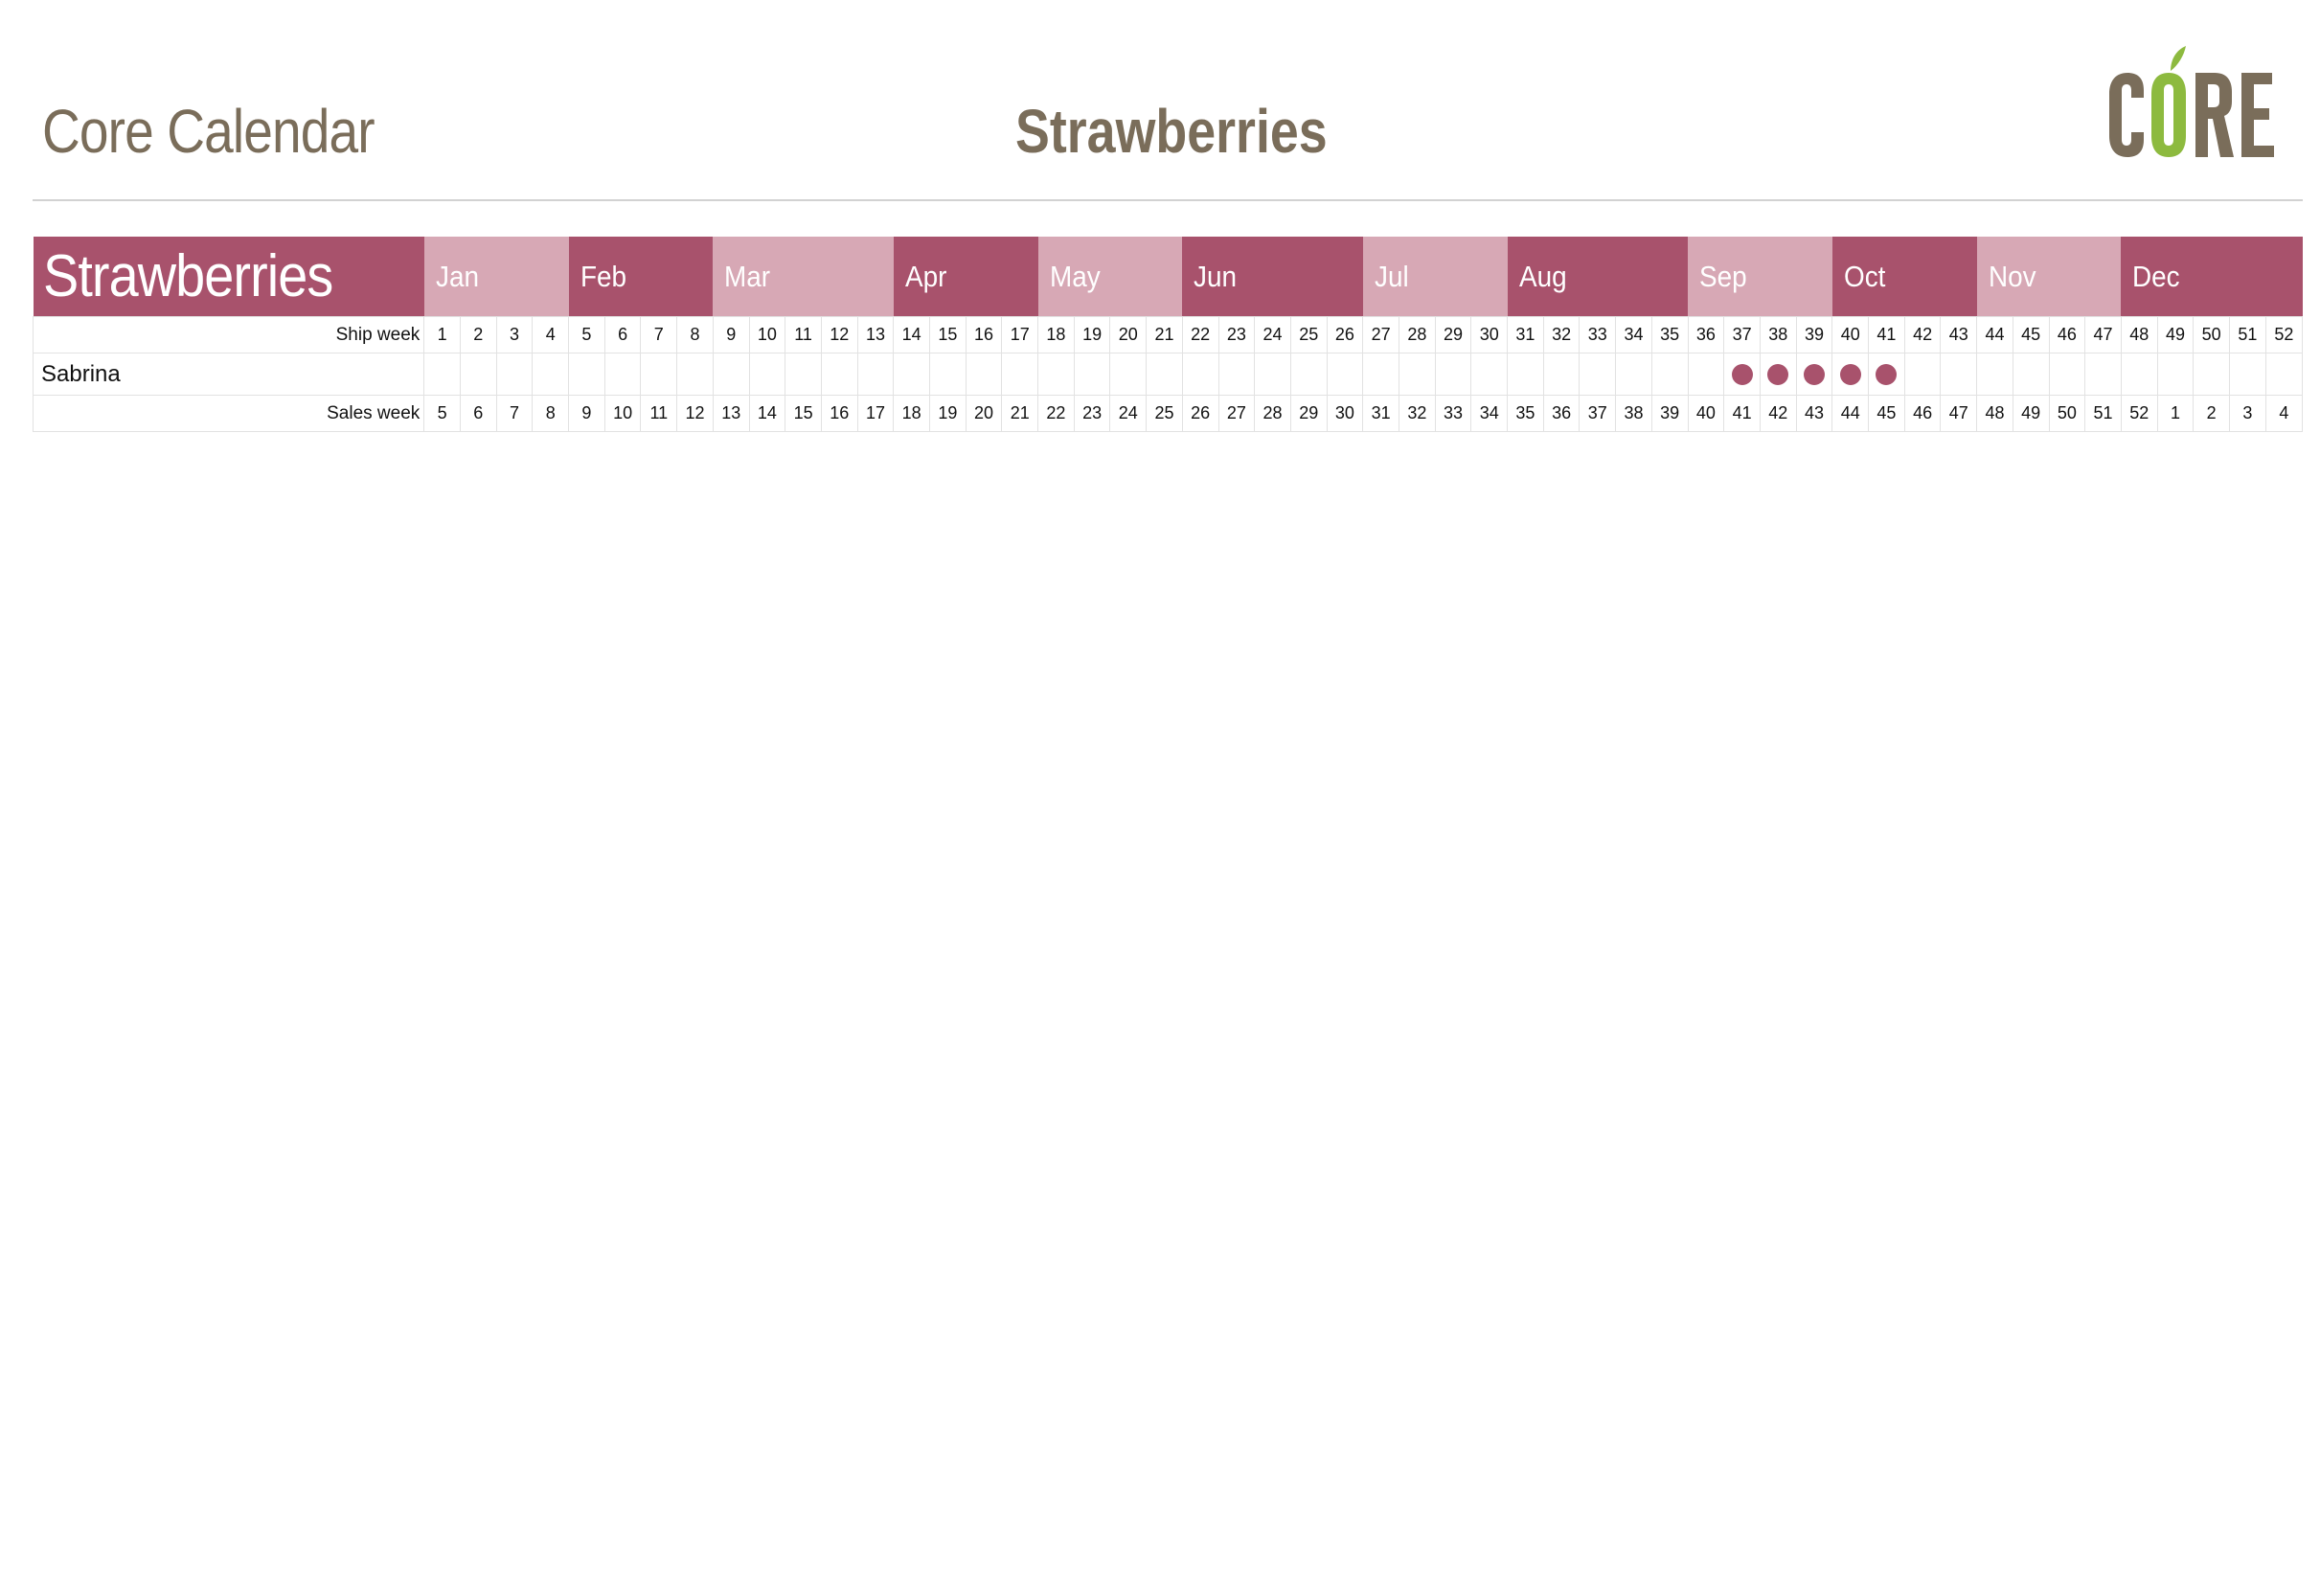  I want to click on ship-week-cell: 13, so click(876, 334).